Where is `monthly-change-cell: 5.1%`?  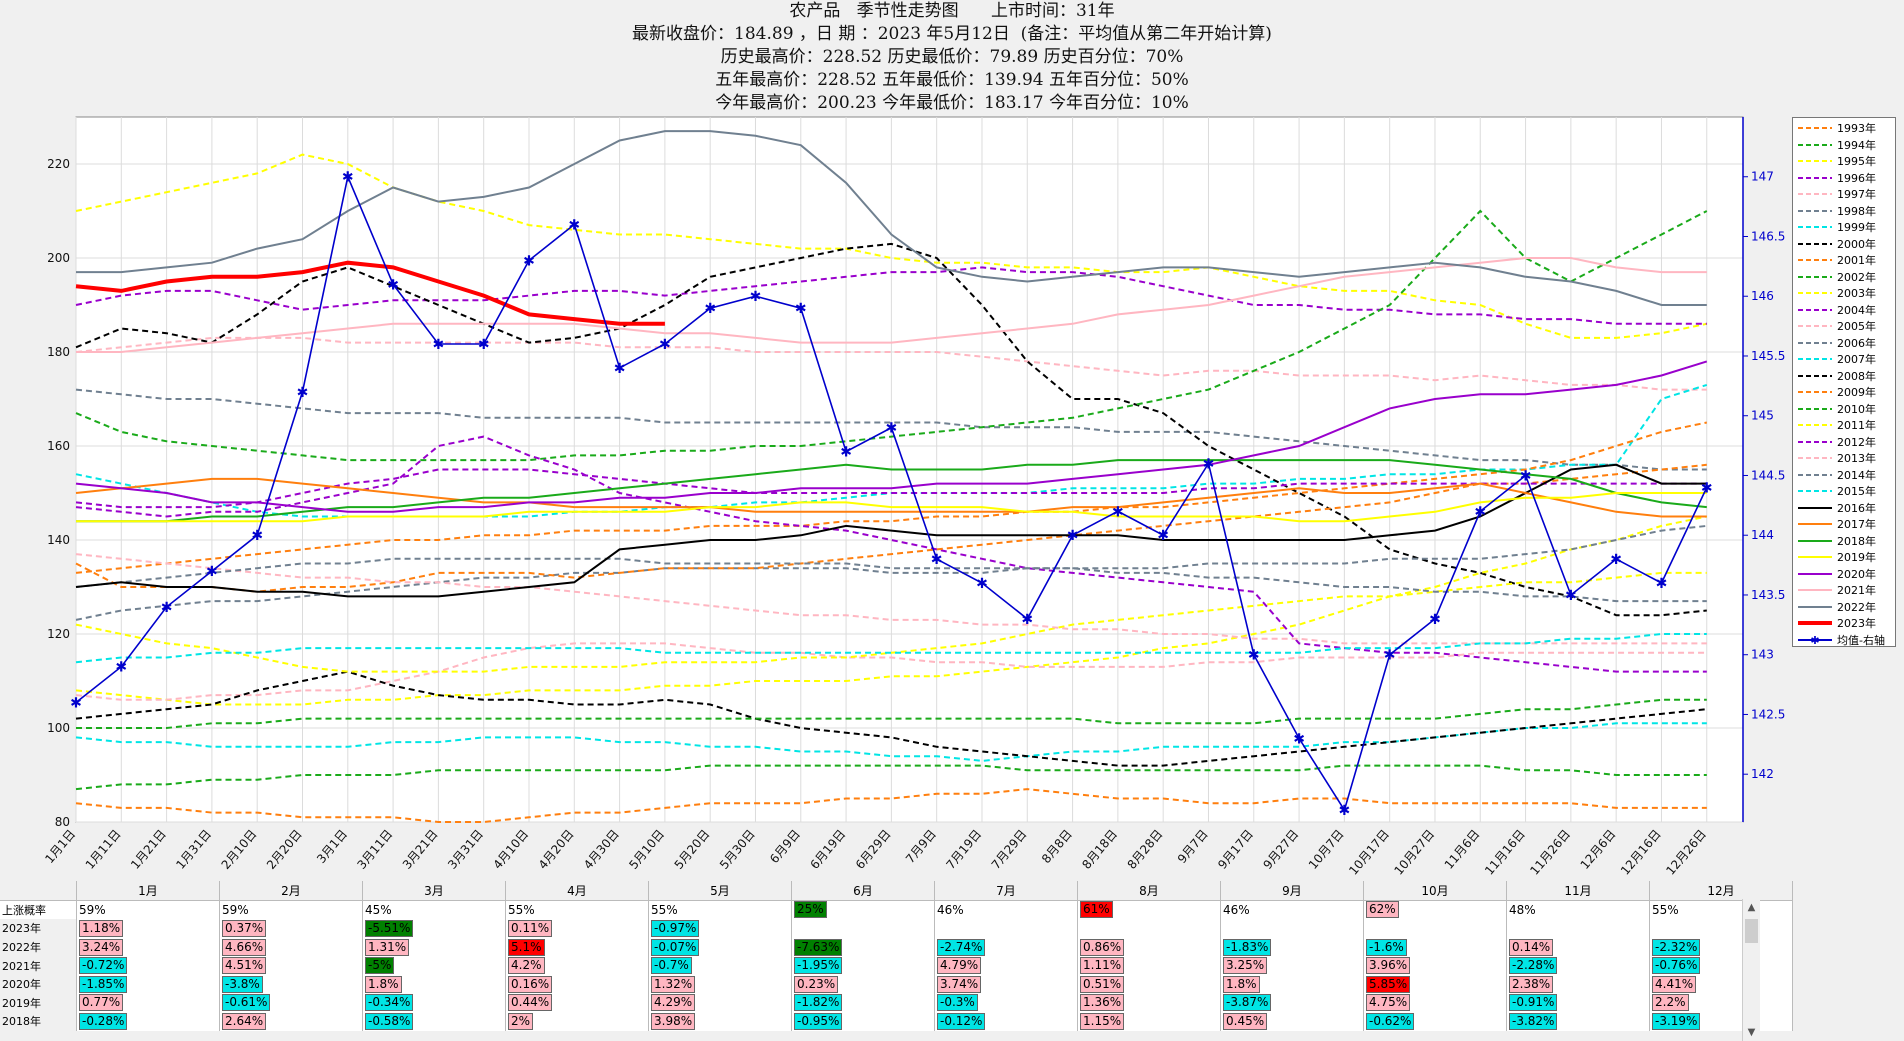
monthly-change-cell: 5.1% is located at coordinates (577, 947).